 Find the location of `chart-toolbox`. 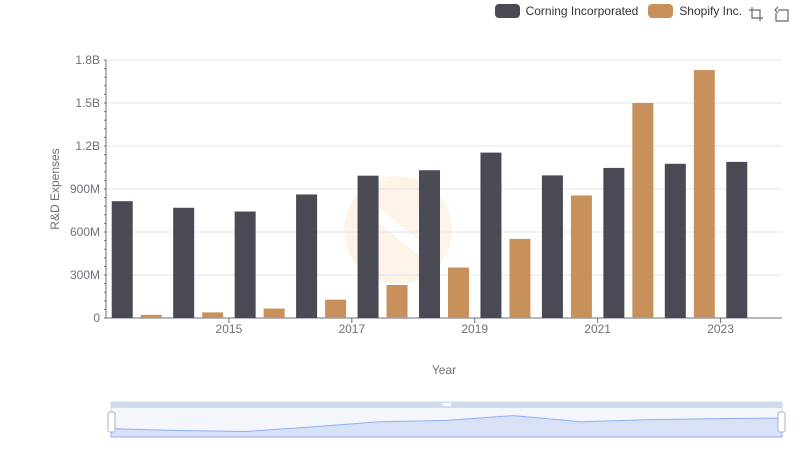

chart-toolbox is located at coordinates (769, 14).